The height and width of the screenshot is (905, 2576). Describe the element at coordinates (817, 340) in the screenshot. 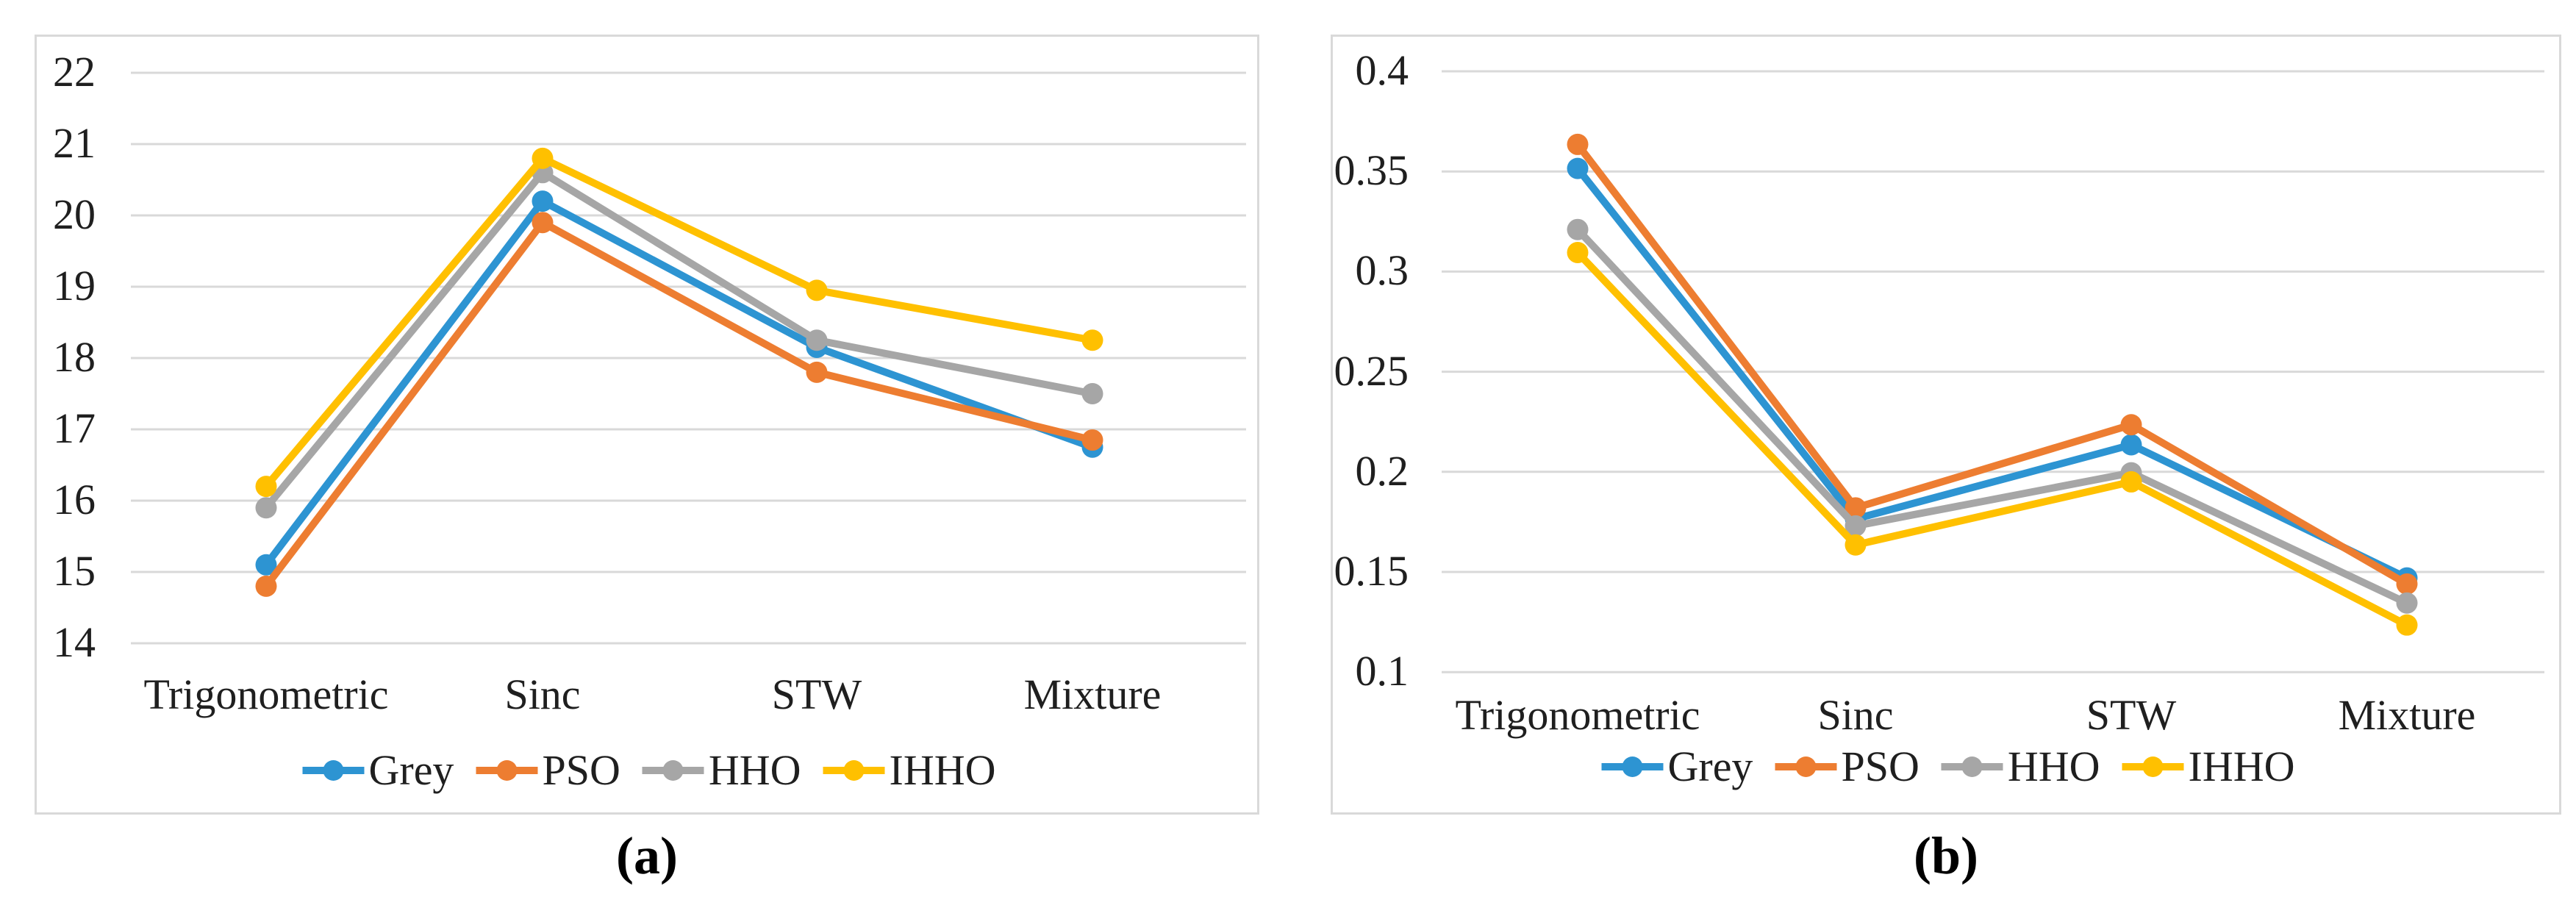

I see `data-point-HHO-STW` at that location.